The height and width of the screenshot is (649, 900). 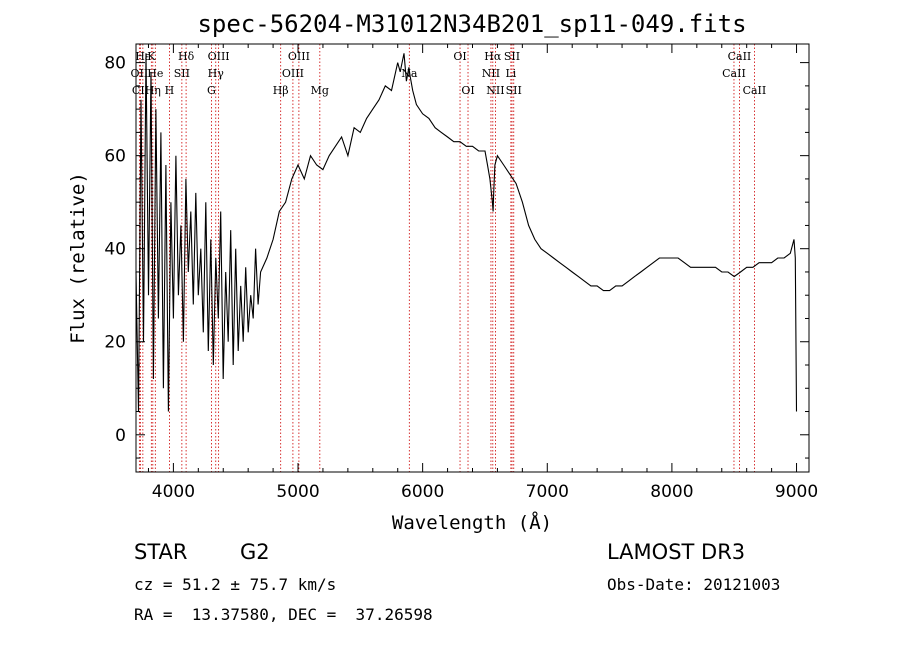 What do you see at coordinates (78, 258) in the screenshot?
I see `y-axis-label: Flux (relative)` at bounding box center [78, 258].